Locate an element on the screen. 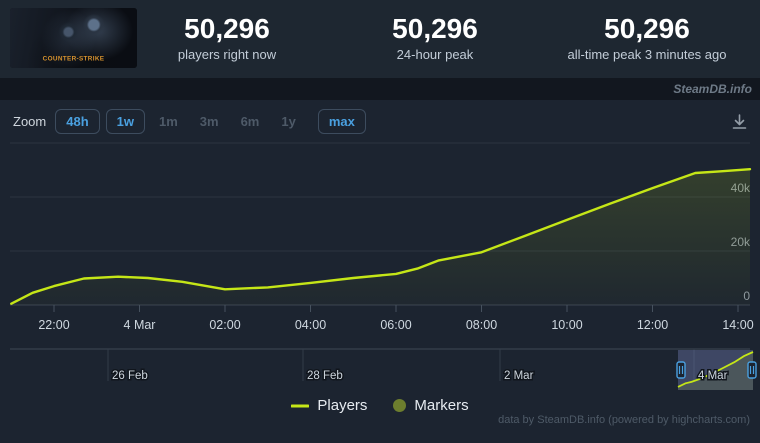 This screenshot has height=443, width=760. x-axis-label: 04:00 is located at coordinates (310, 325).